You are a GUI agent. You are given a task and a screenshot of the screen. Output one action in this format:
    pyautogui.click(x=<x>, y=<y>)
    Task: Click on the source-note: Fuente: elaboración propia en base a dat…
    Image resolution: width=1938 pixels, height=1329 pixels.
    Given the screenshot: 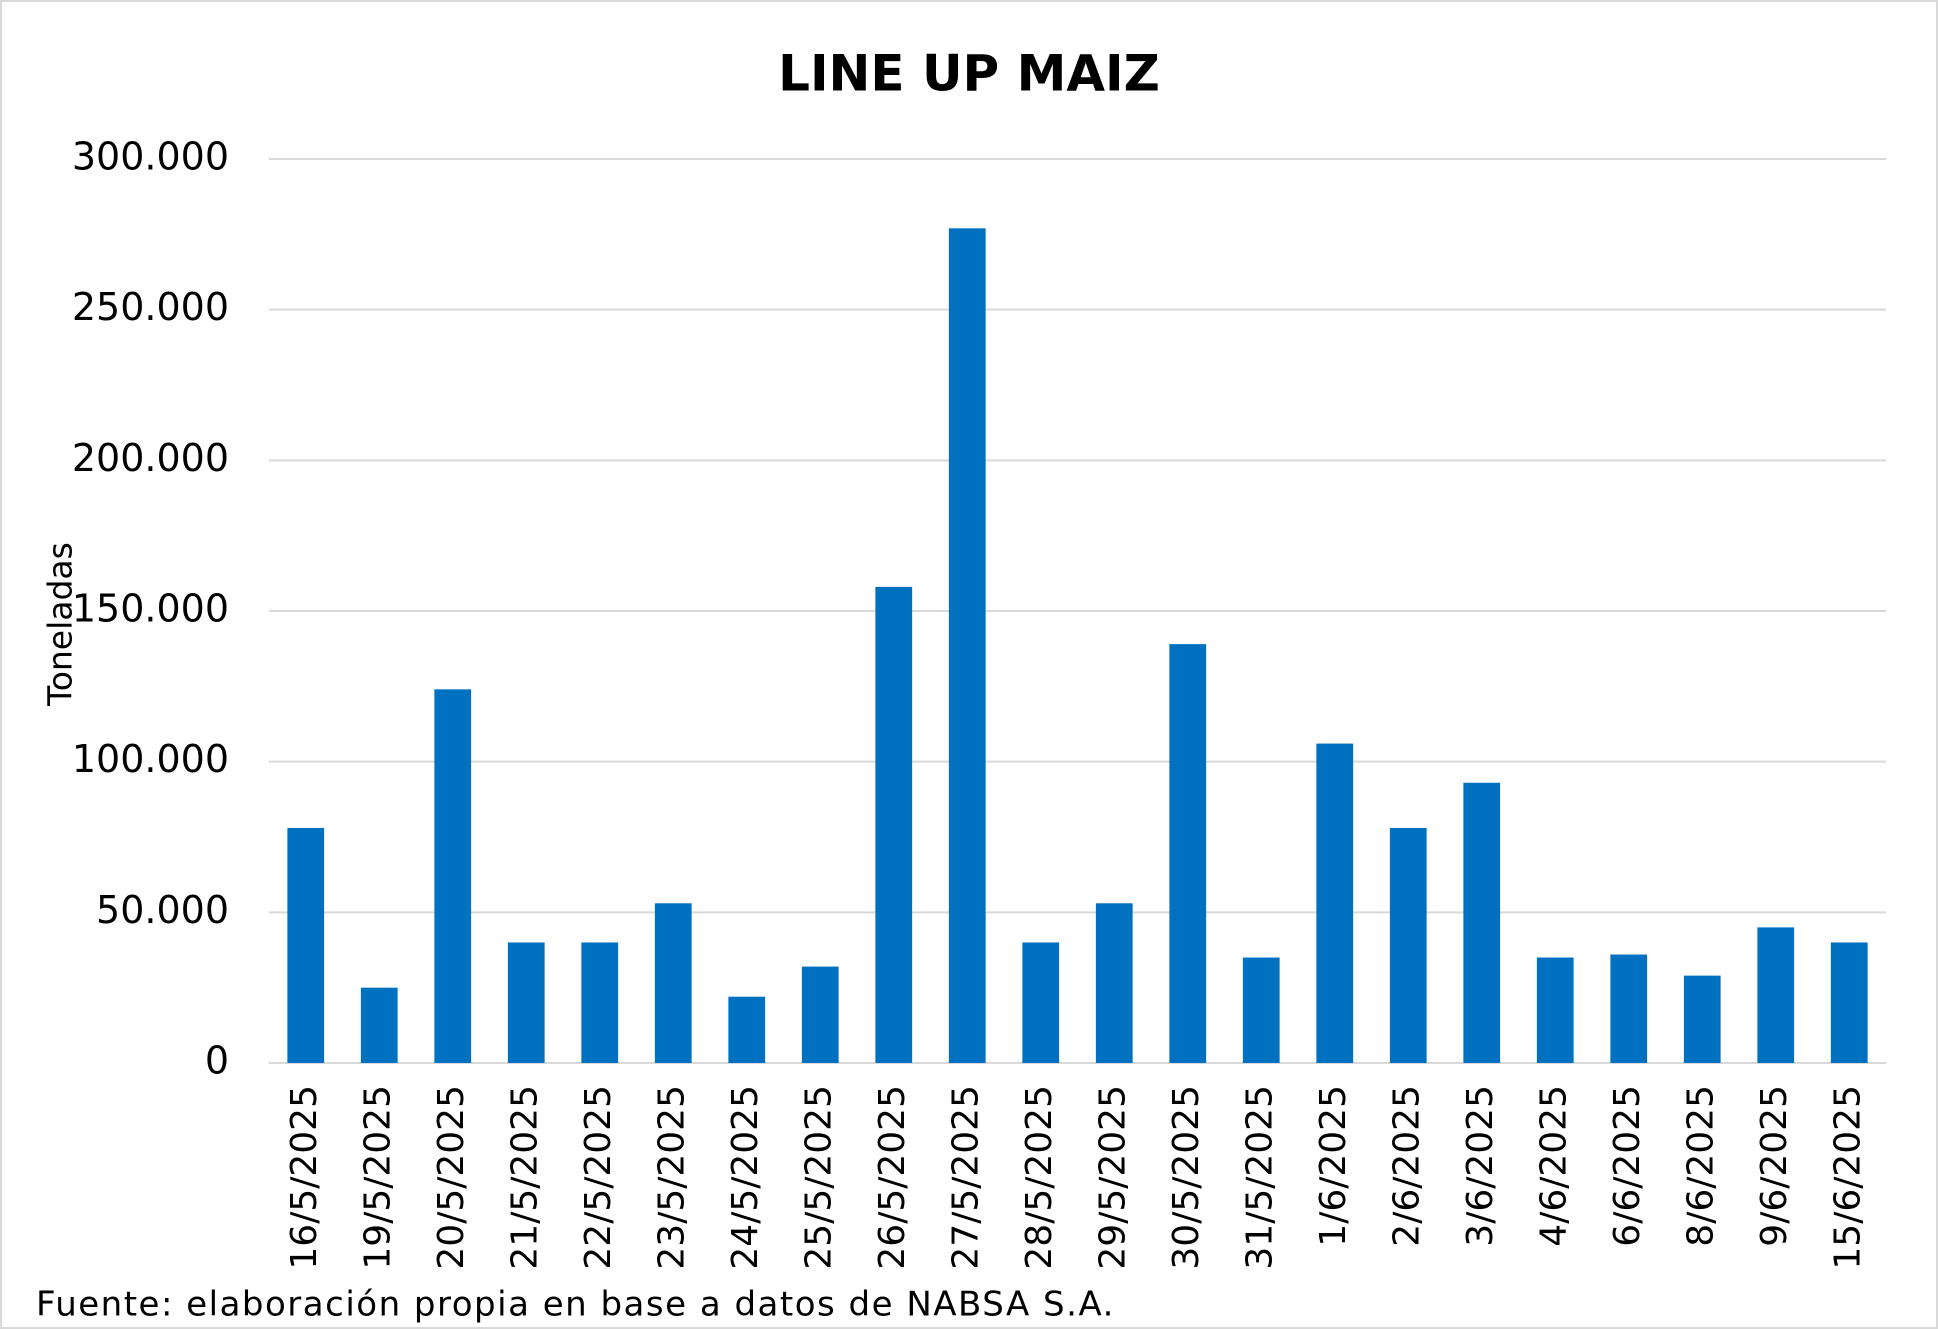 What is the action you would take?
    pyautogui.click(x=575, y=1305)
    